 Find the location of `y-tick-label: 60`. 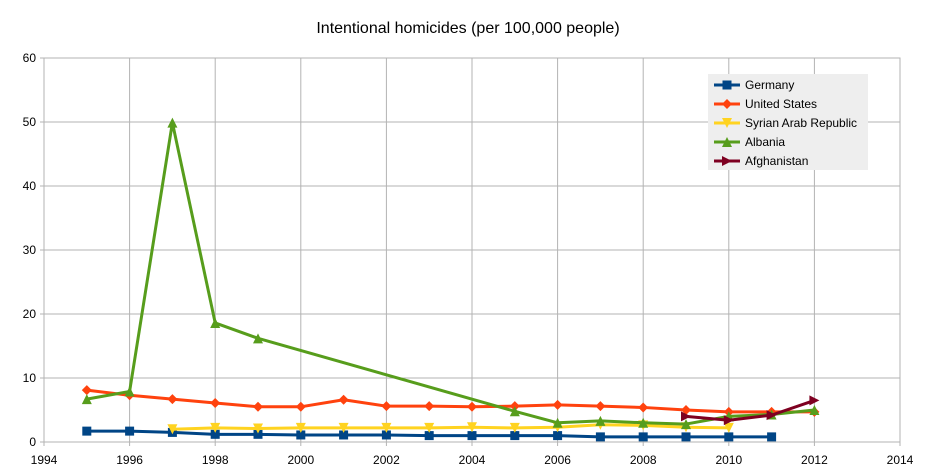

y-tick-label: 60 is located at coordinates (30, 58).